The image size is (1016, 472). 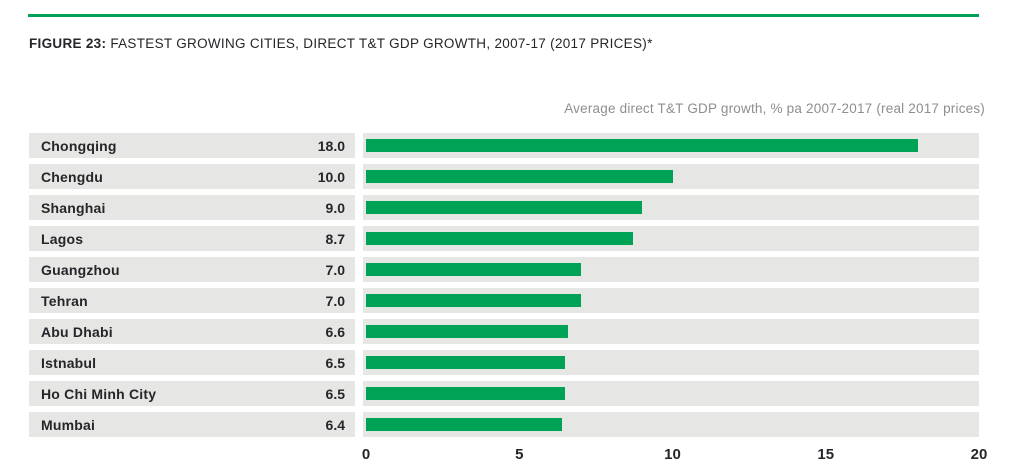 I want to click on city-label: Ho Chi Minh City, so click(x=99, y=393).